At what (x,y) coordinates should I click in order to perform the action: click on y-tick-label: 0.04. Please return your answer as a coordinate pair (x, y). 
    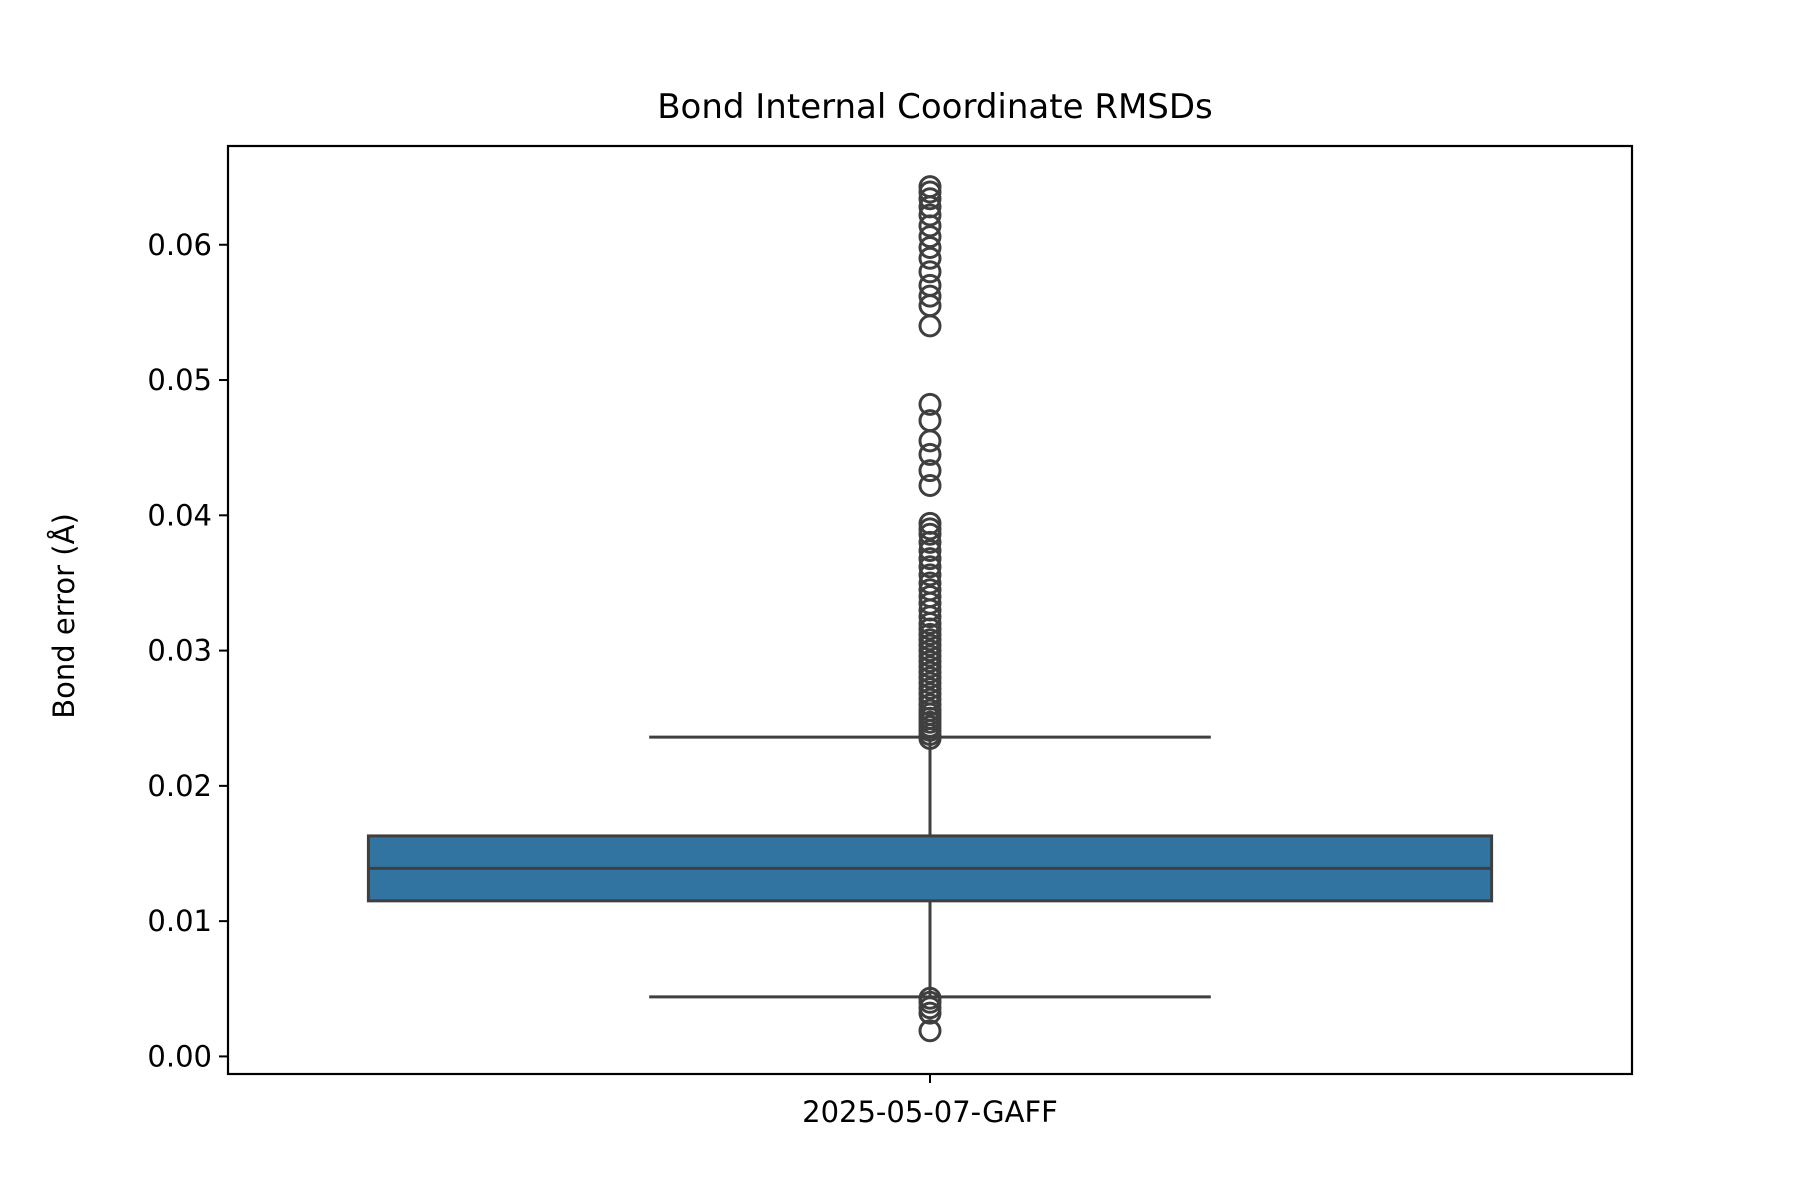
    Looking at the image, I should click on (179, 515).